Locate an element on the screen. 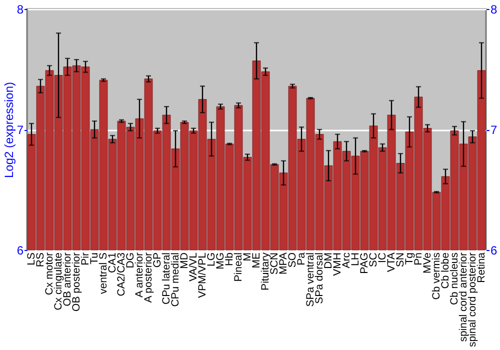 This screenshot has height=350, width=500. x-tick-label: MG is located at coordinates (220, 261).